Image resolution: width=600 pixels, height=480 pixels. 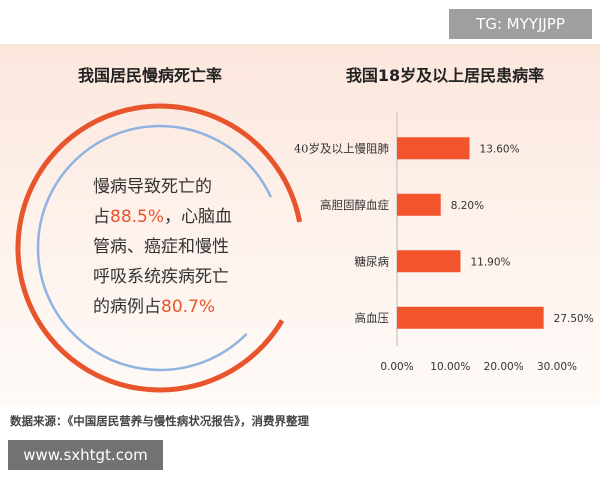 I want to click on category-label: 糖尿病, so click(x=372, y=261).